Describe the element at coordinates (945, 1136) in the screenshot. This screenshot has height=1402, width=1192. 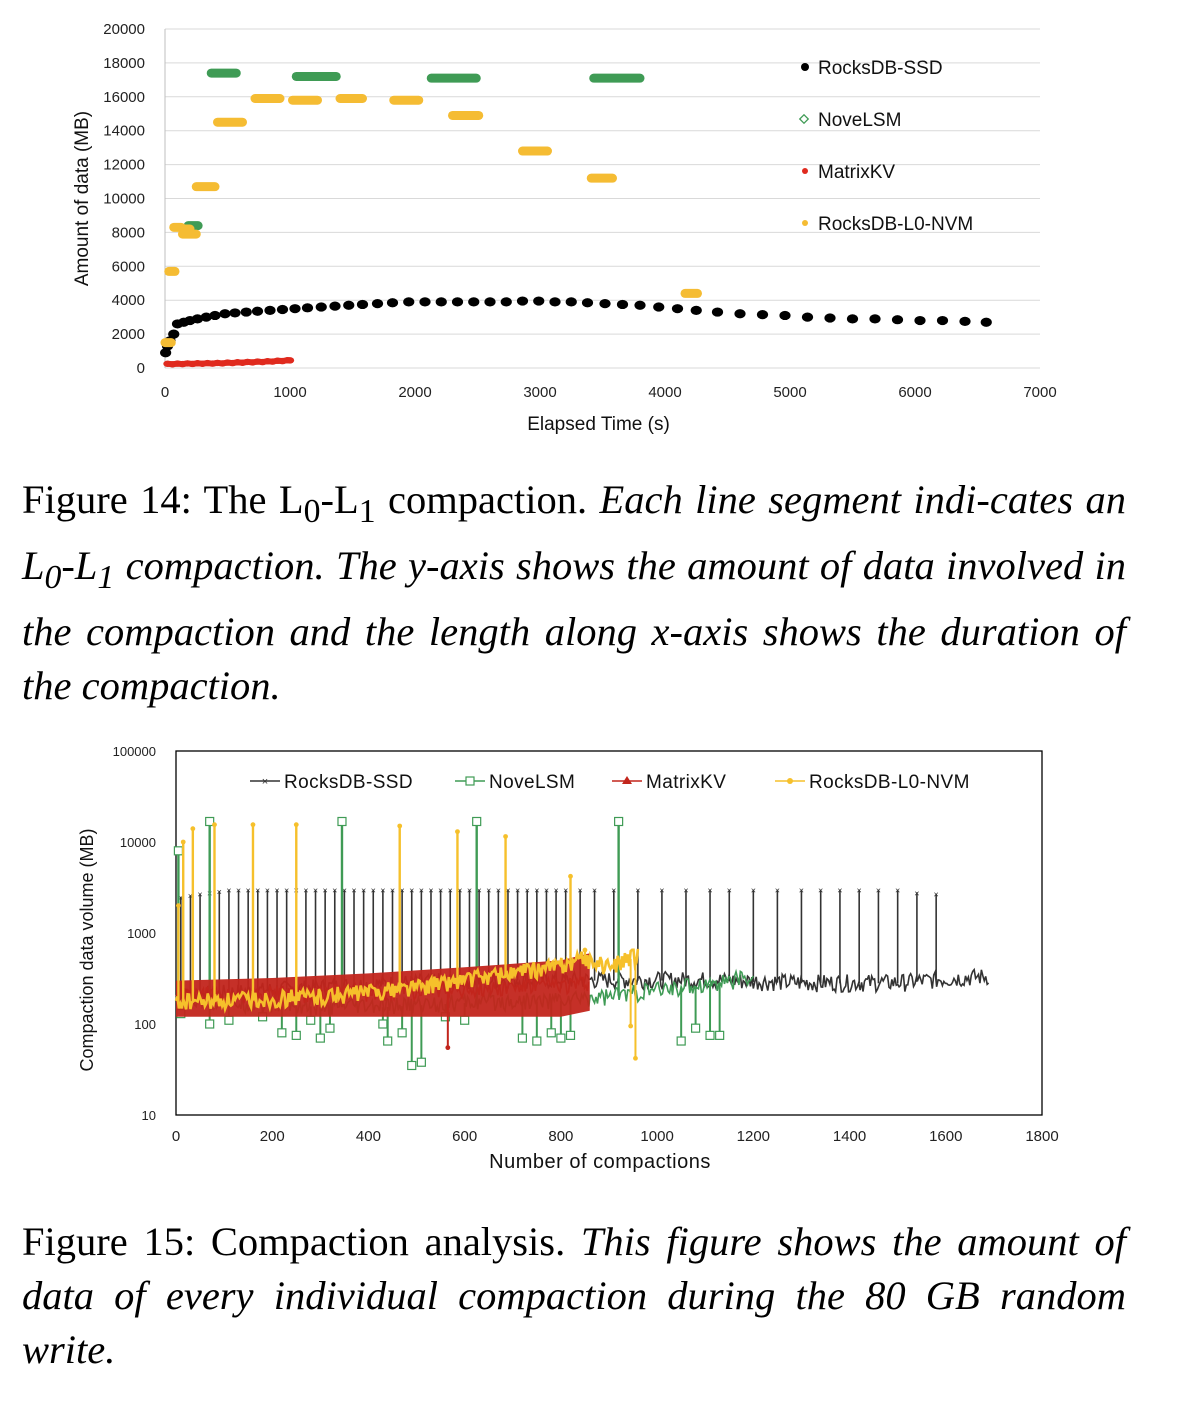
I see `x-tick-label: 1600` at that location.